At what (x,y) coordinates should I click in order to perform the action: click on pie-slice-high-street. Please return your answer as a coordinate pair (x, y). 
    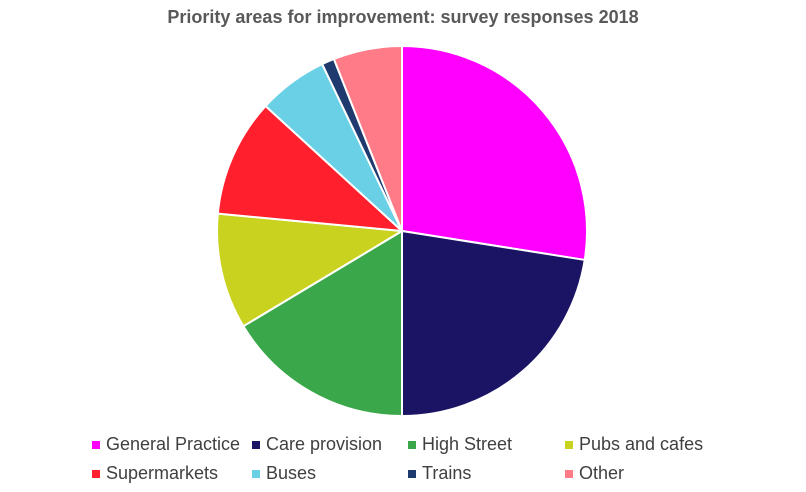
    Looking at the image, I should click on (322, 323).